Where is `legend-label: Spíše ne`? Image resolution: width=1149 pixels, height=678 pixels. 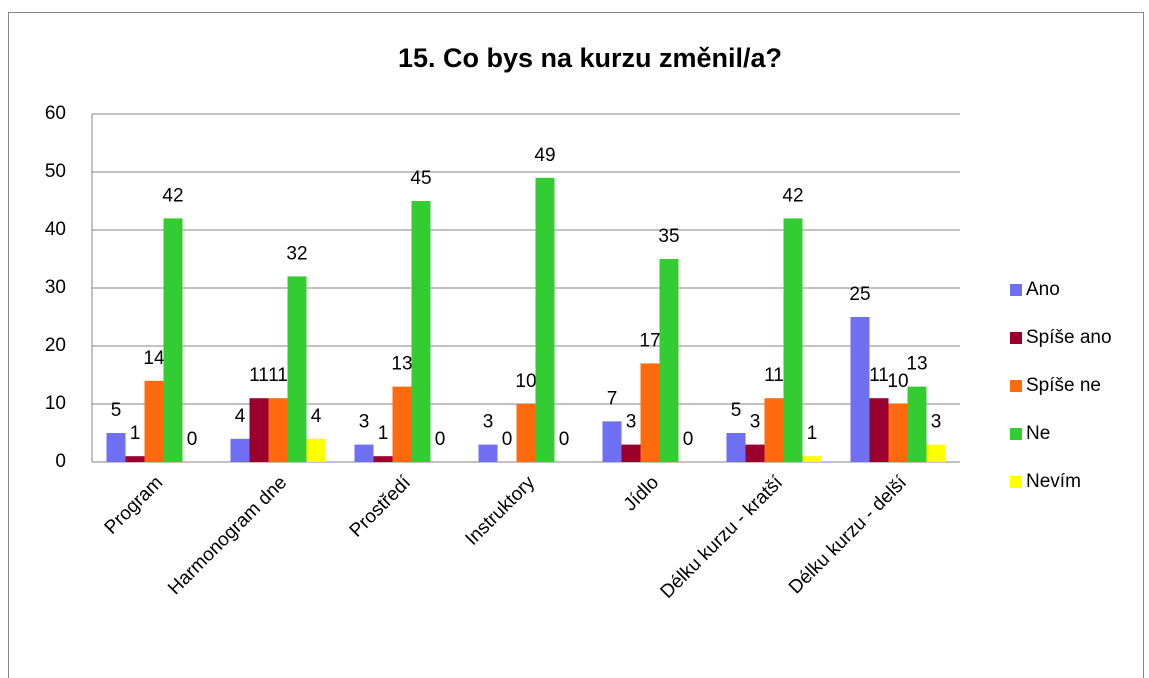
legend-label: Spíše ne is located at coordinates (1063, 385).